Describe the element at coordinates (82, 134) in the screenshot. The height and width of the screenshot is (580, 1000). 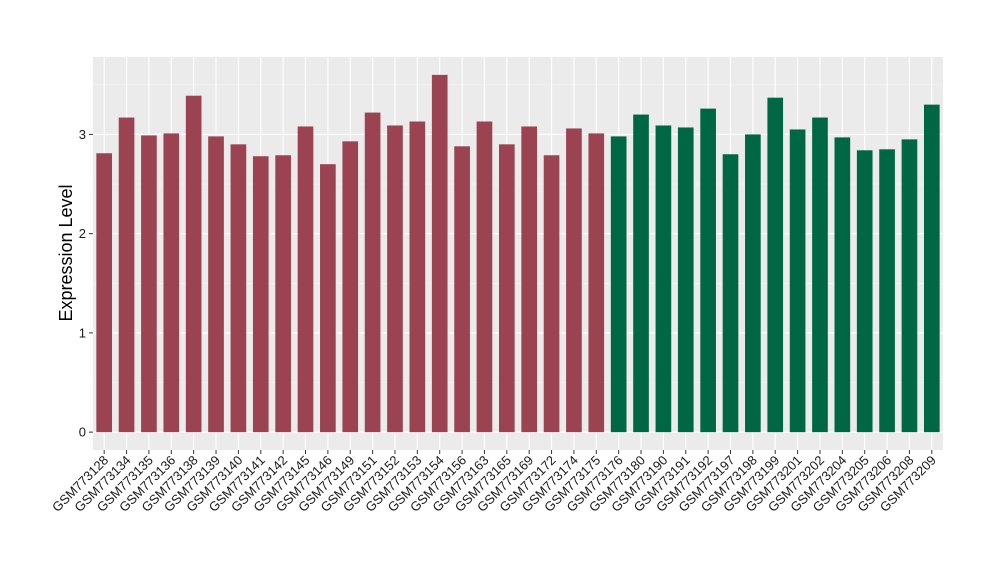
I see `y-tick-label: 3` at that location.